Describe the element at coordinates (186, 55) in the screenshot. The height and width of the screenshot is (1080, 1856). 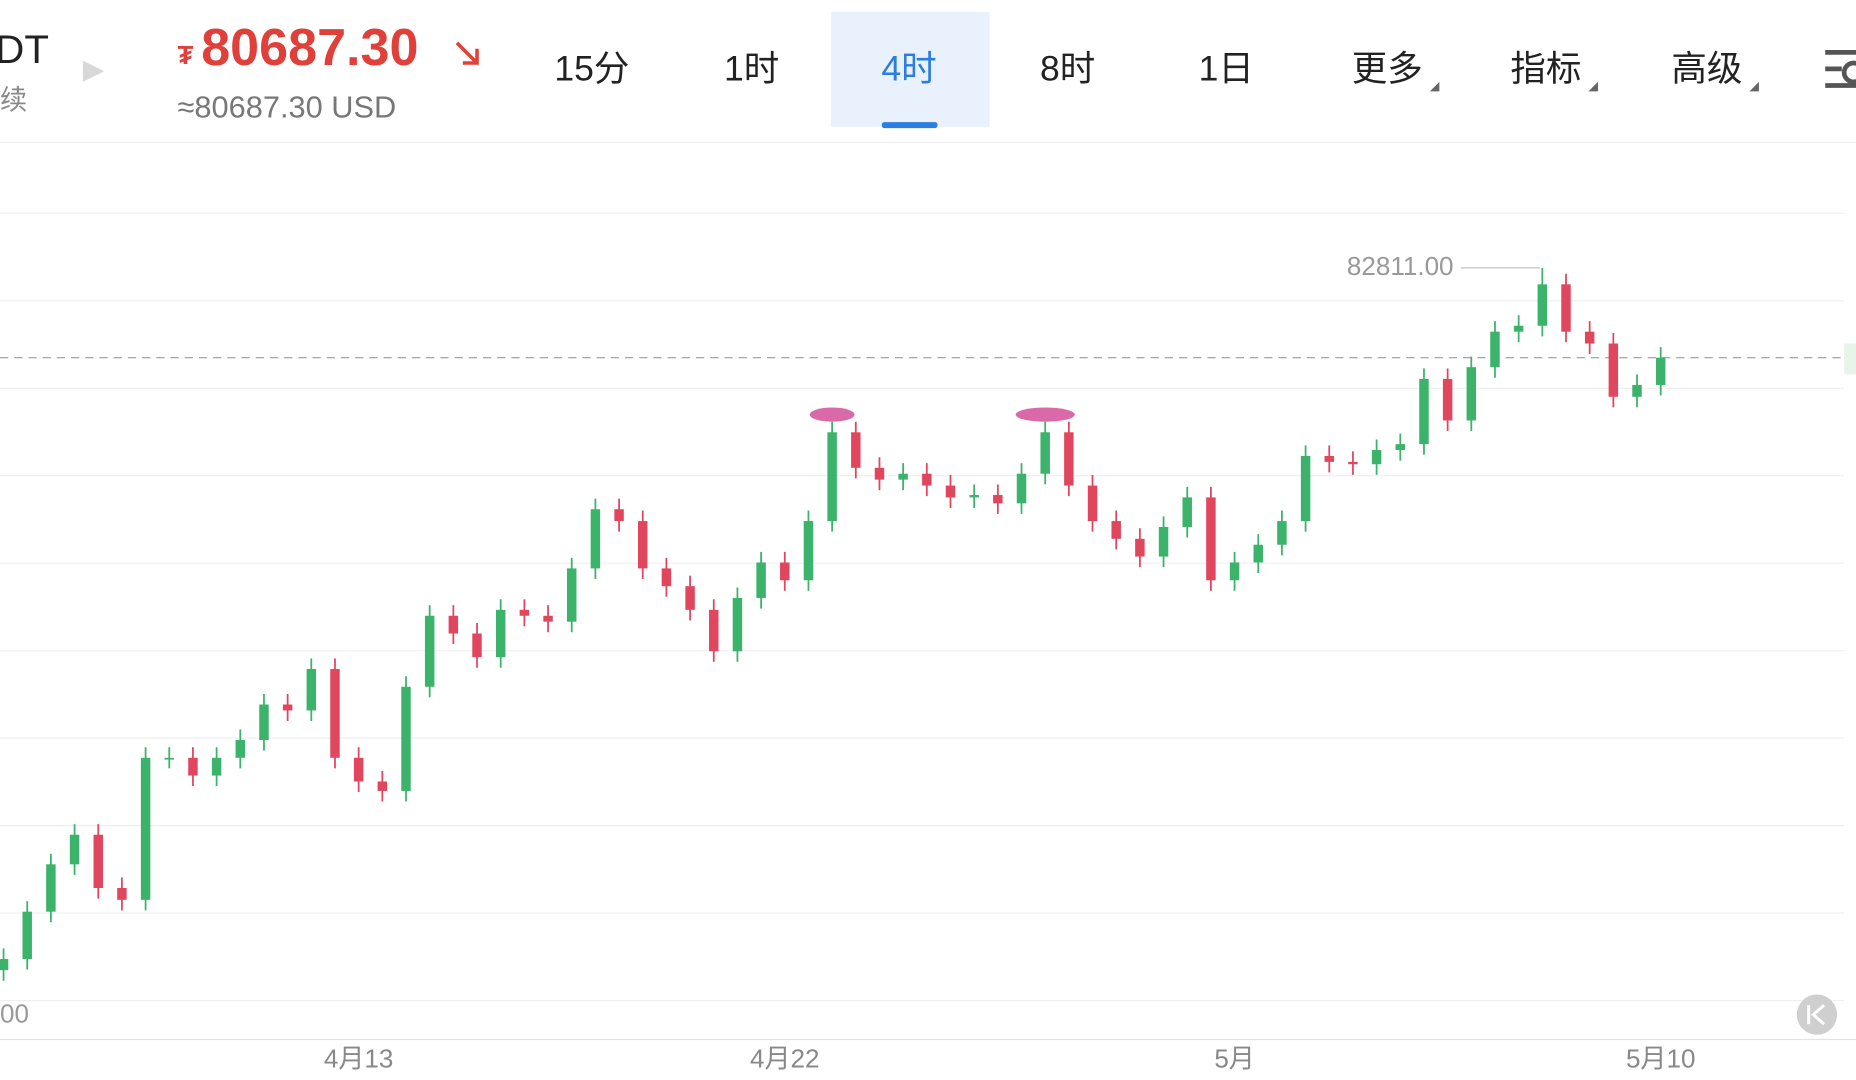
I see `currency-symbol: ₮` at that location.